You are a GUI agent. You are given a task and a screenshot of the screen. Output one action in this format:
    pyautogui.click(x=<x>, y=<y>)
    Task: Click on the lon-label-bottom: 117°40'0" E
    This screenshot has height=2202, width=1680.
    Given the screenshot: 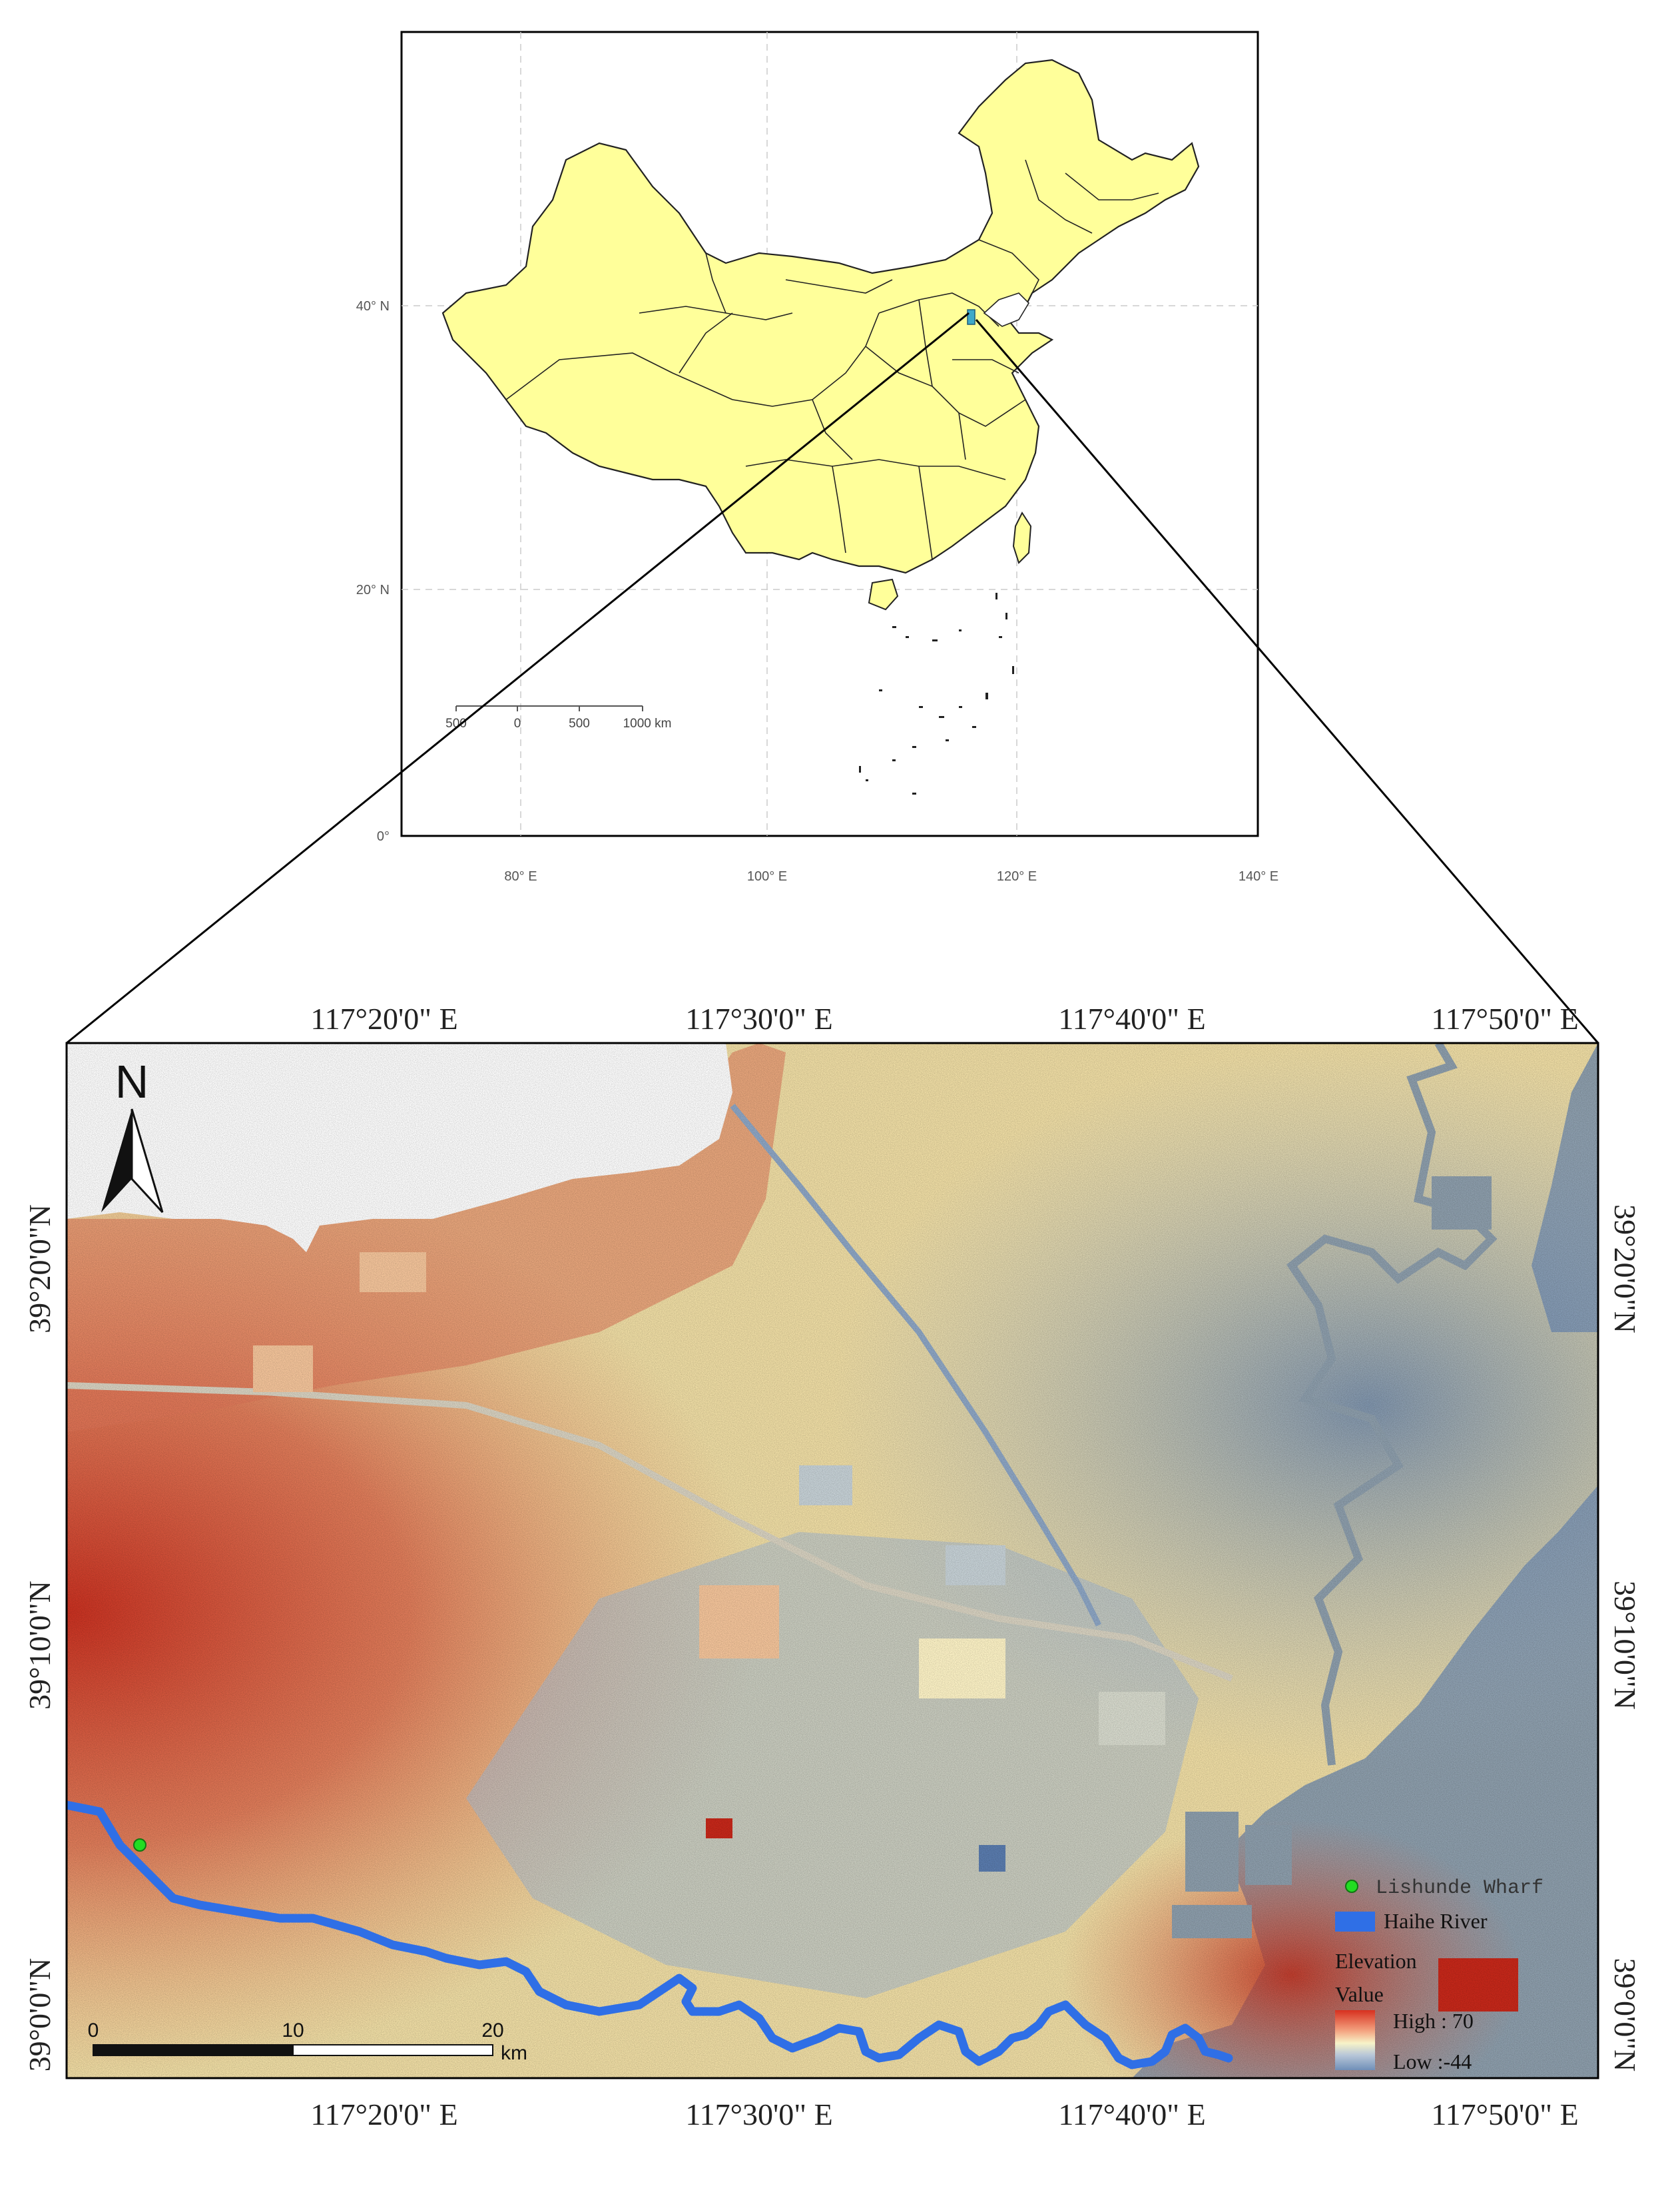 What is the action you would take?
    pyautogui.click(x=1131, y=2114)
    